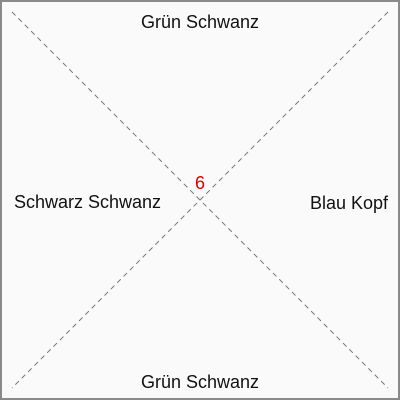 This screenshot has height=400, width=400. I want to click on edge-label-top: Grün Schwanz, so click(200, 22).